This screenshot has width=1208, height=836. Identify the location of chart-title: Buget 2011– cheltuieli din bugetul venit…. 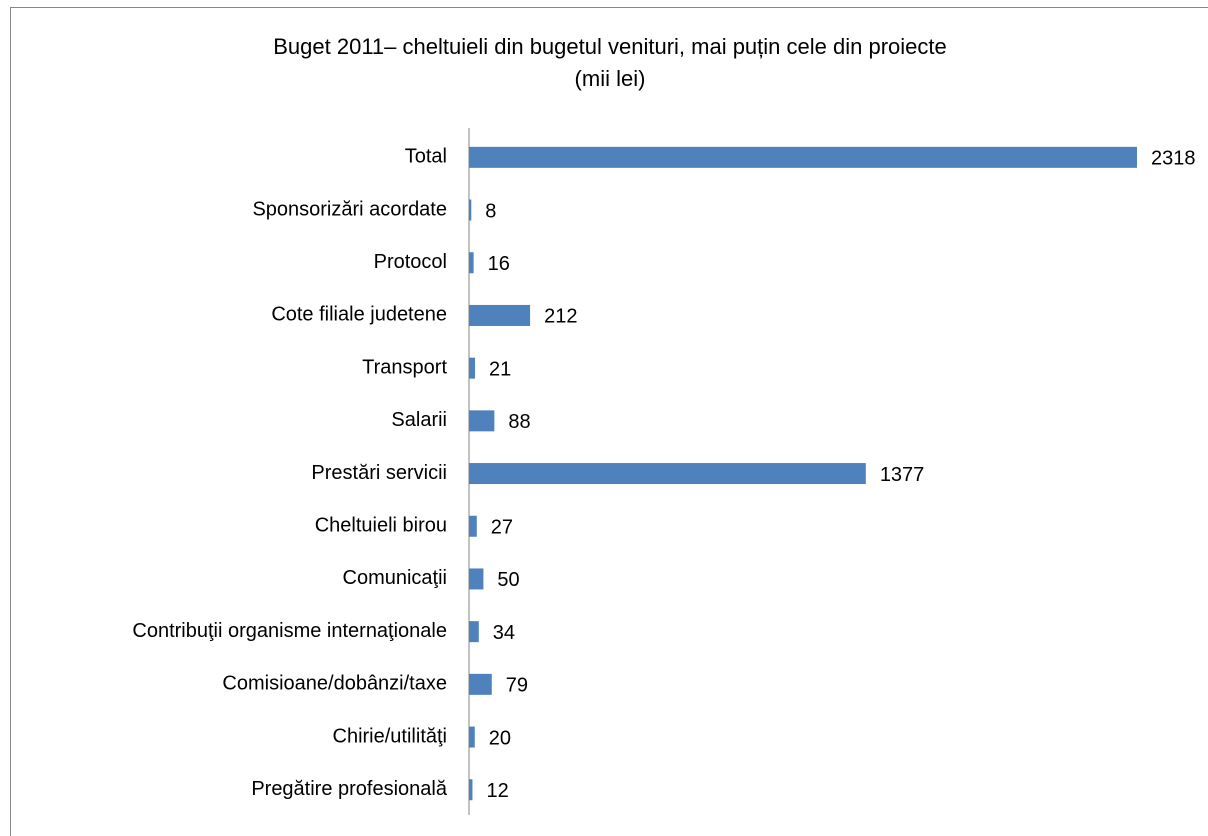
(609, 46).